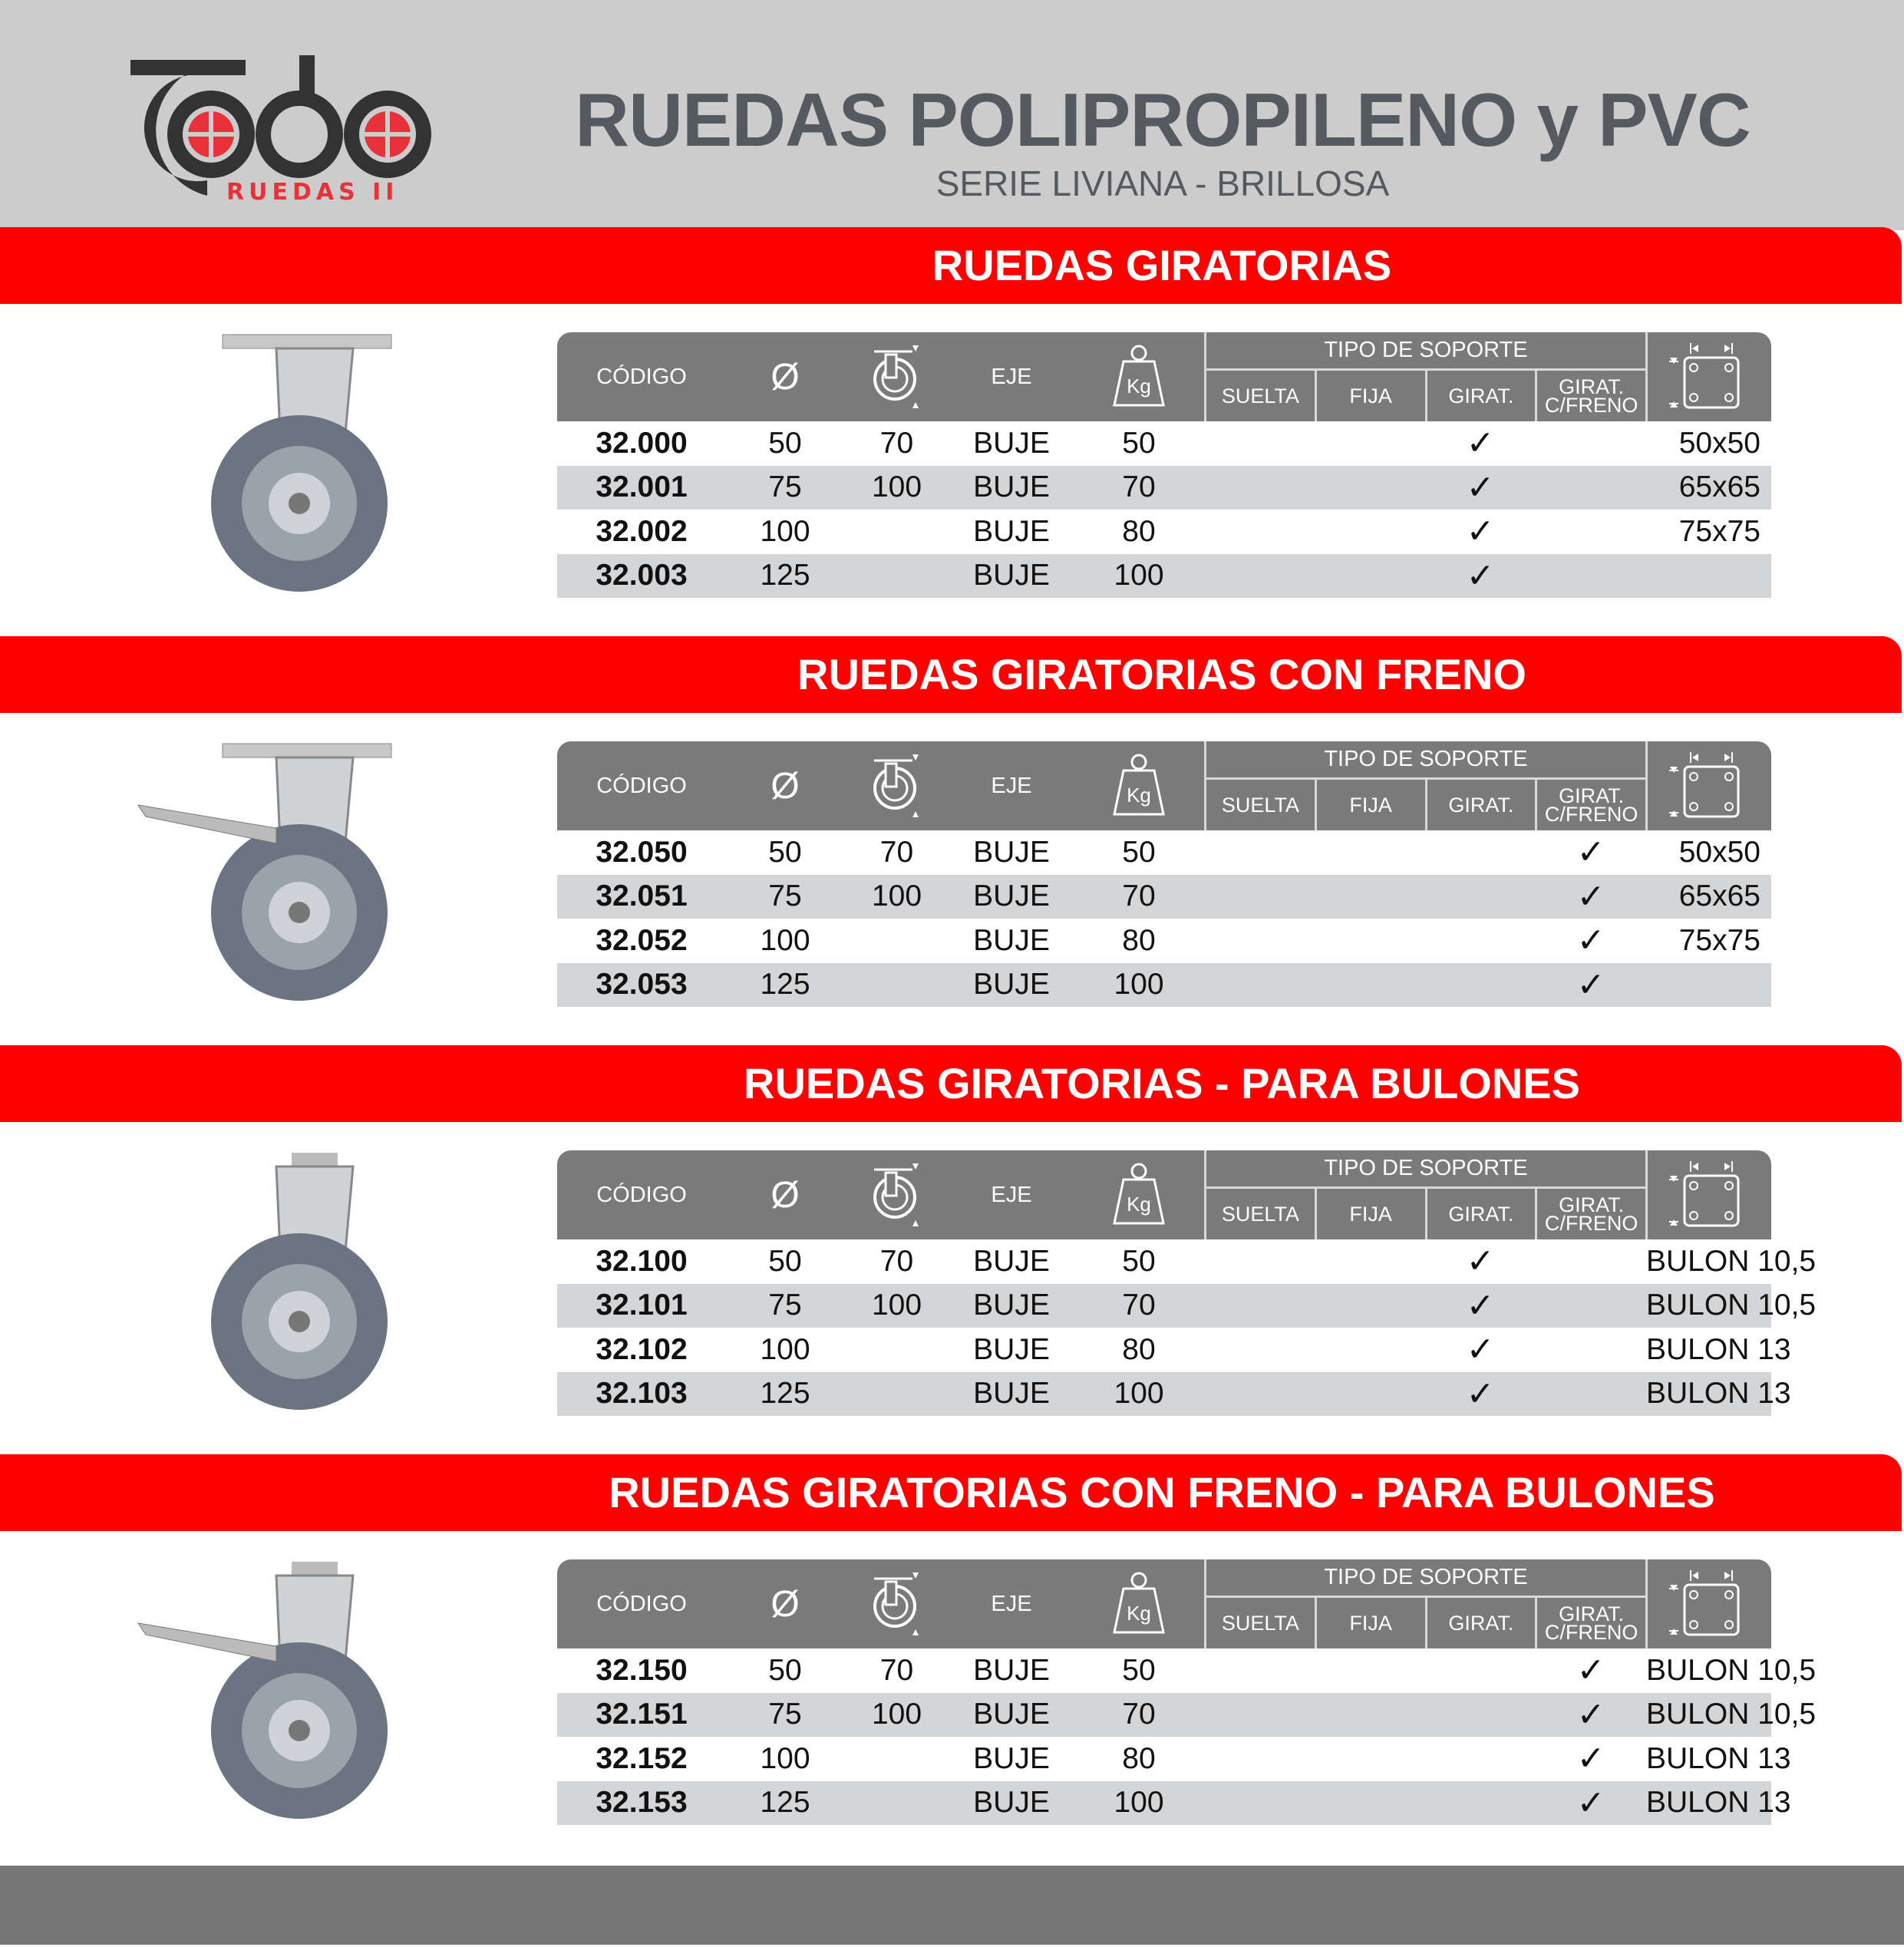  What do you see at coordinates (642, 985) in the screenshot?
I see `product-code: 32.053` at bounding box center [642, 985].